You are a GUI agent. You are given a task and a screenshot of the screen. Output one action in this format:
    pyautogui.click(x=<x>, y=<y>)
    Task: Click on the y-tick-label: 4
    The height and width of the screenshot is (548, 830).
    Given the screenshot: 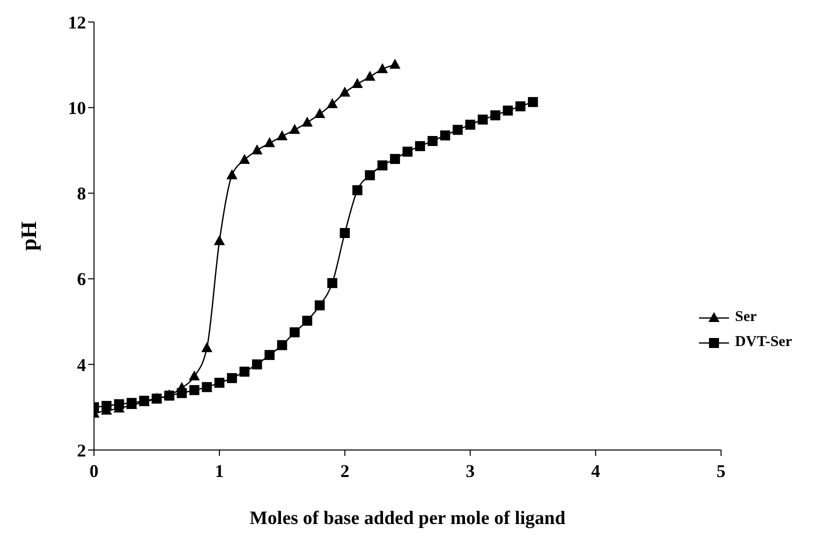 What is the action you would take?
    pyautogui.click(x=81, y=364)
    